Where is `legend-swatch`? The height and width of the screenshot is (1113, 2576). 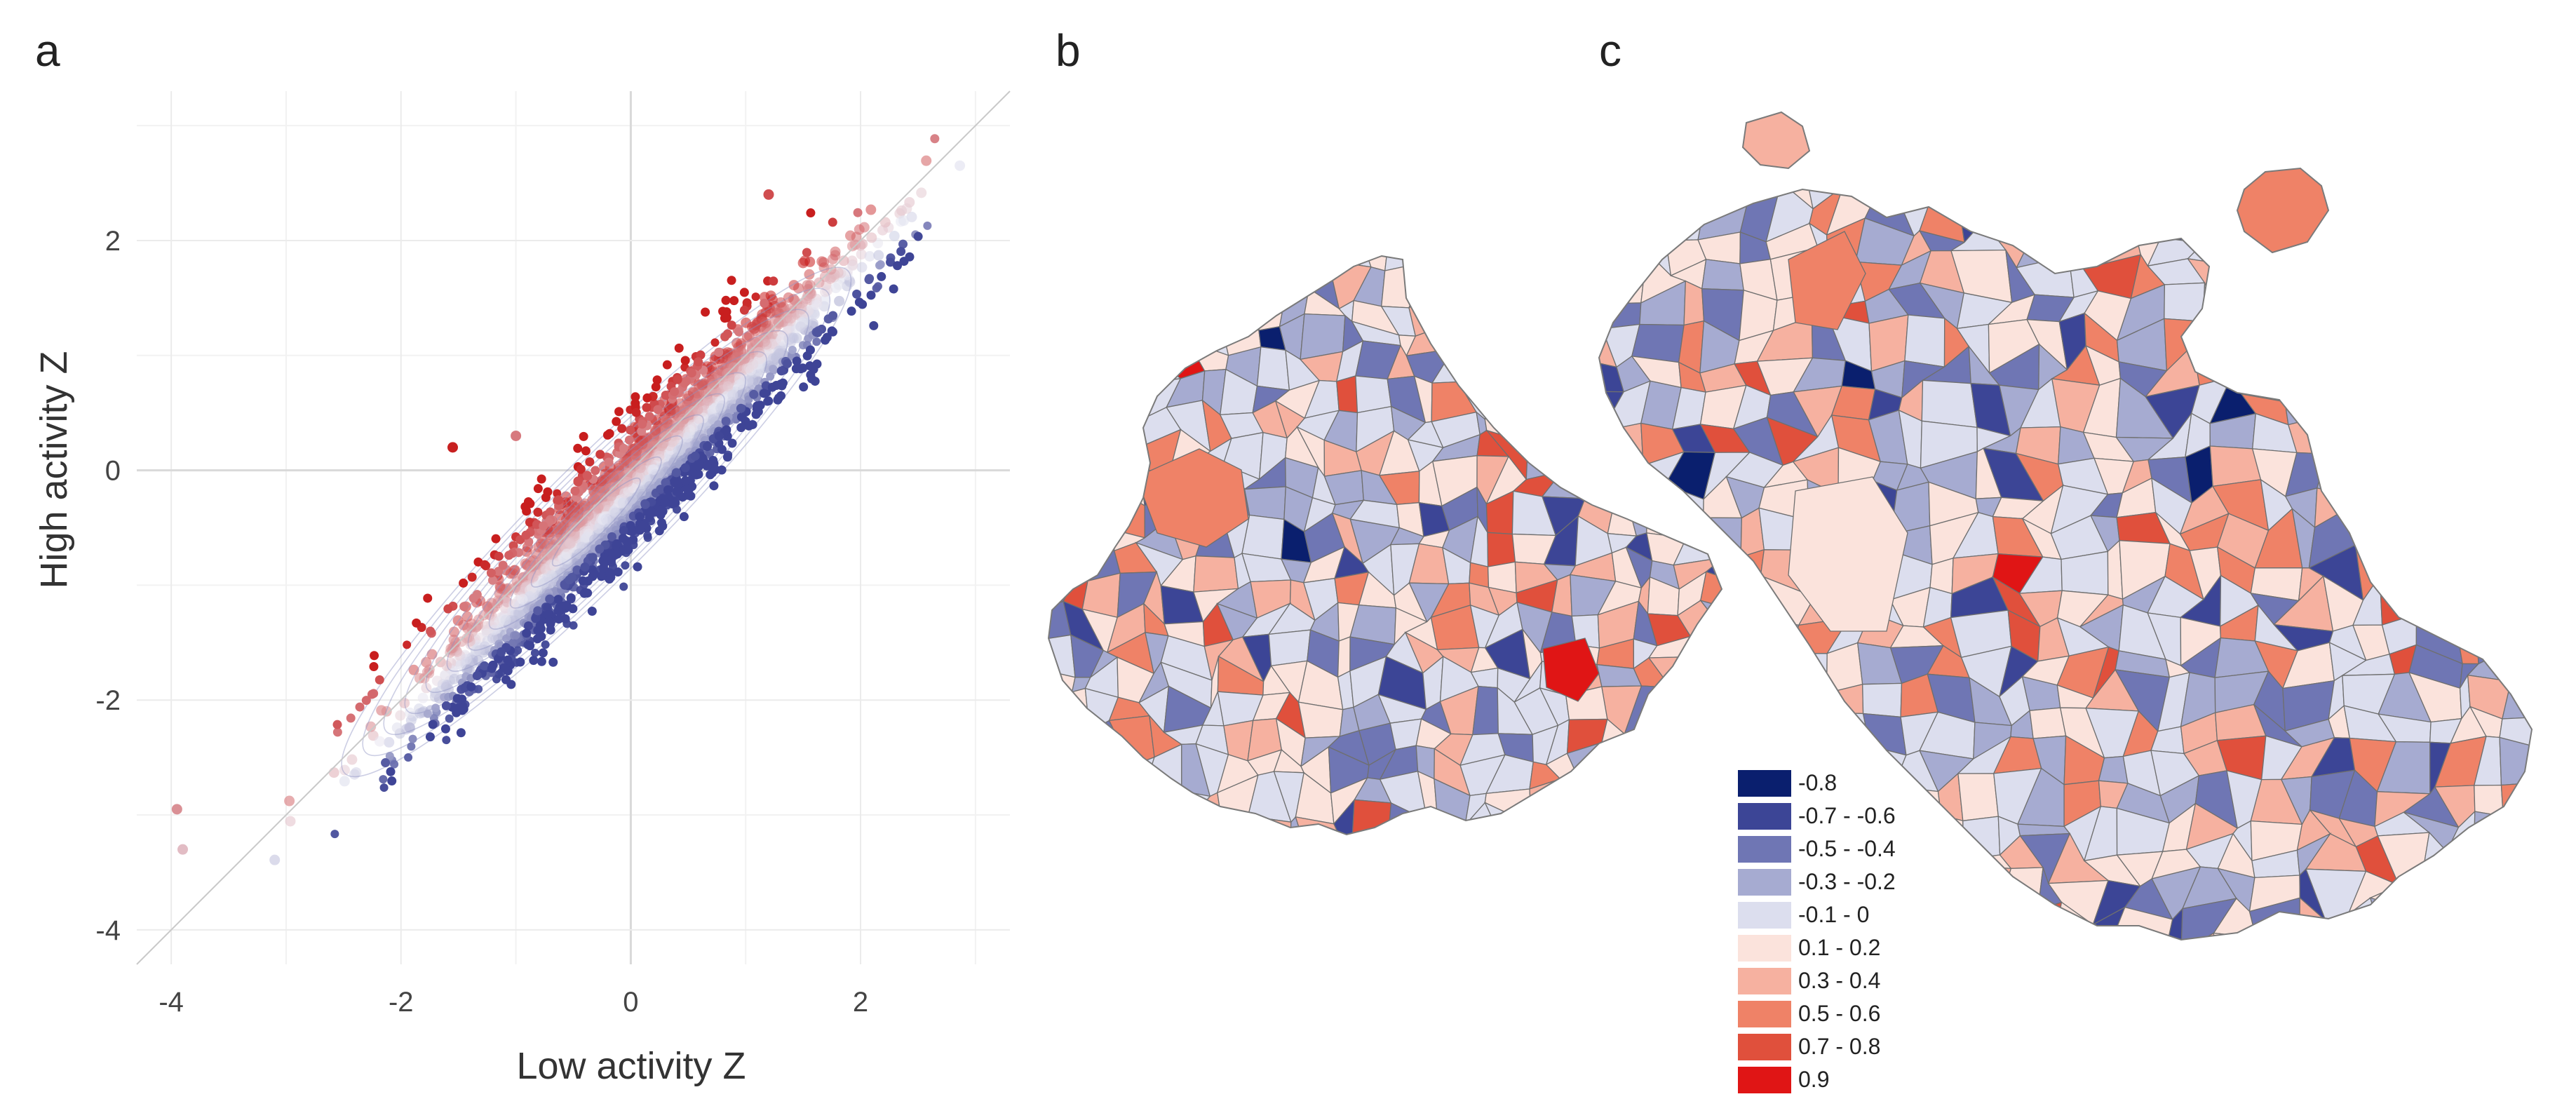 legend-swatch is located at coordinates (1764, 948).